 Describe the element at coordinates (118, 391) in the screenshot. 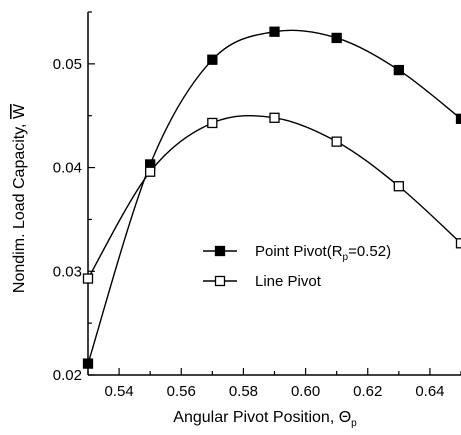

I see `x-tick-label: 0.54` at that location.